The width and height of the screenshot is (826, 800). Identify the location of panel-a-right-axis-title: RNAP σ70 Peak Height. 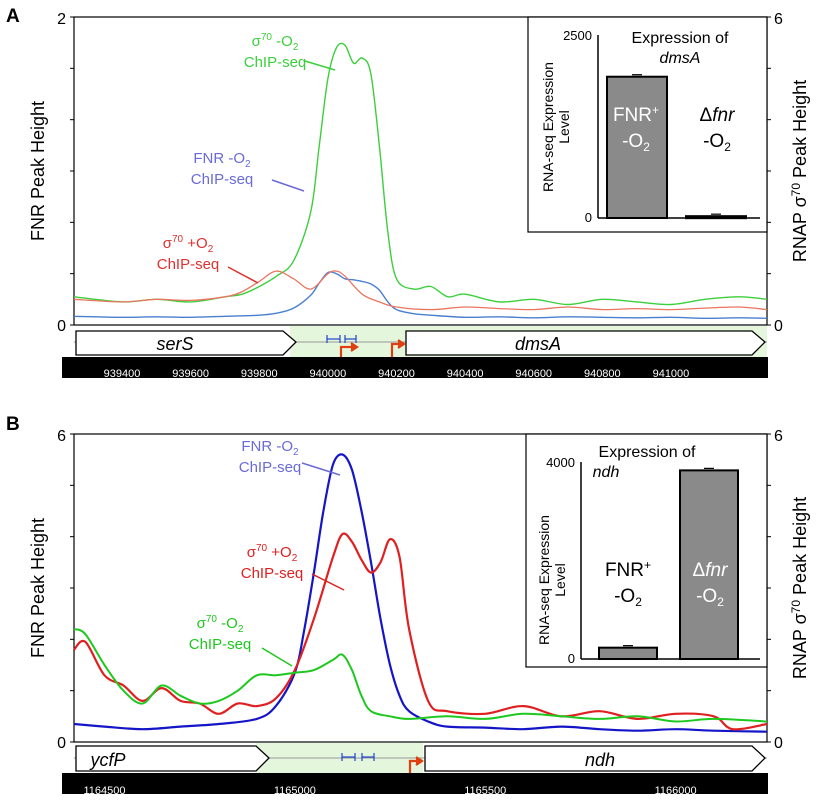
(799, 171).